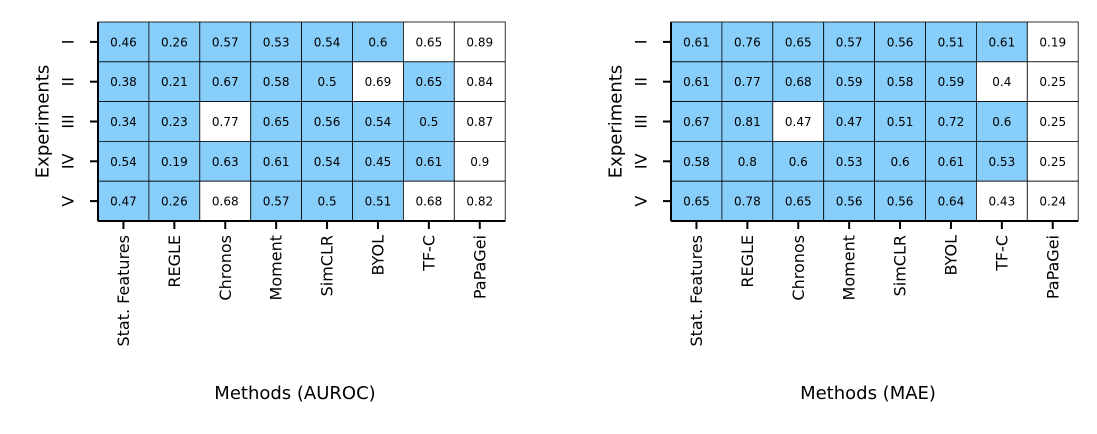 This screenshot has width=1097, height=434. I want to click on cell-value-label: 0.69, so click(378, 82).